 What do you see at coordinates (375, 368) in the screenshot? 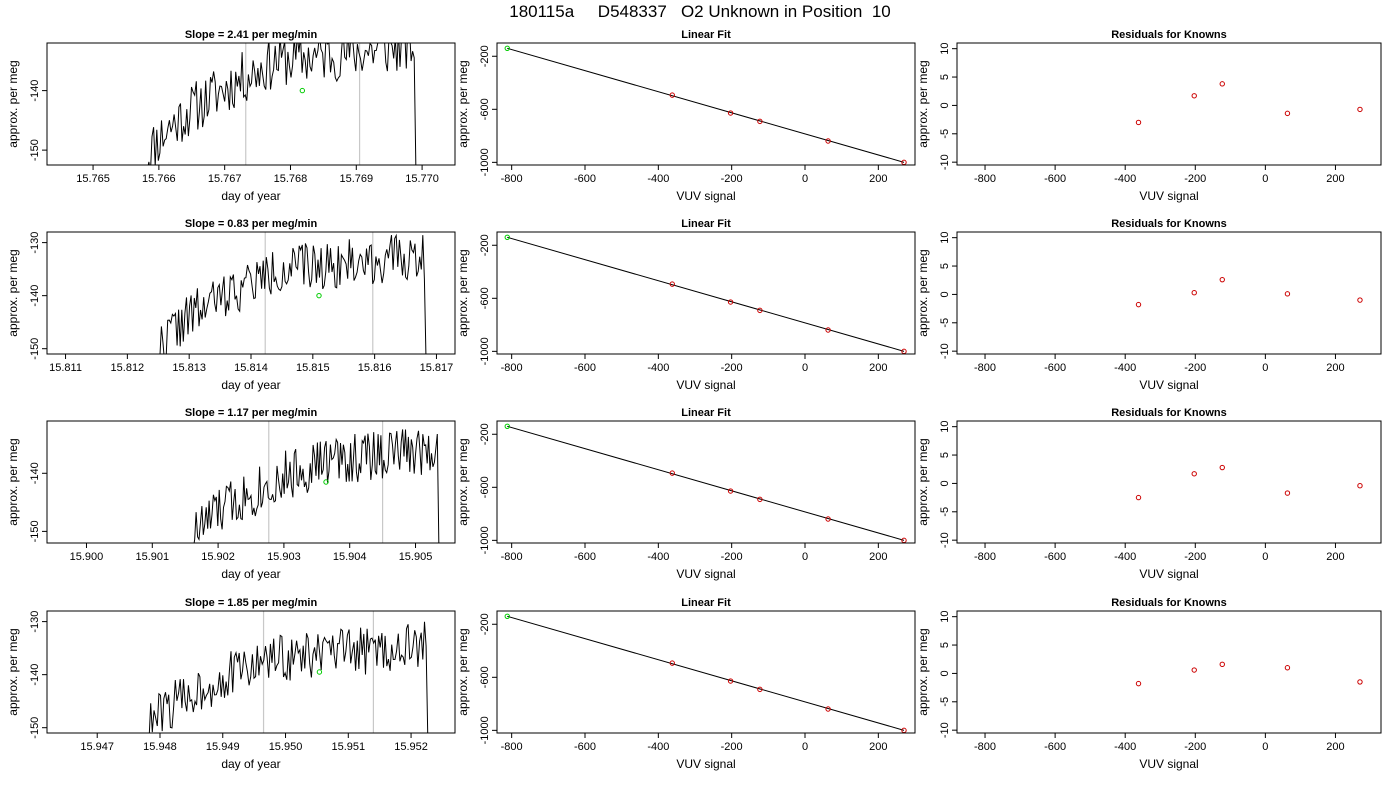
I see `x-tick-label: 15.816` at bounding box center [375, 368].